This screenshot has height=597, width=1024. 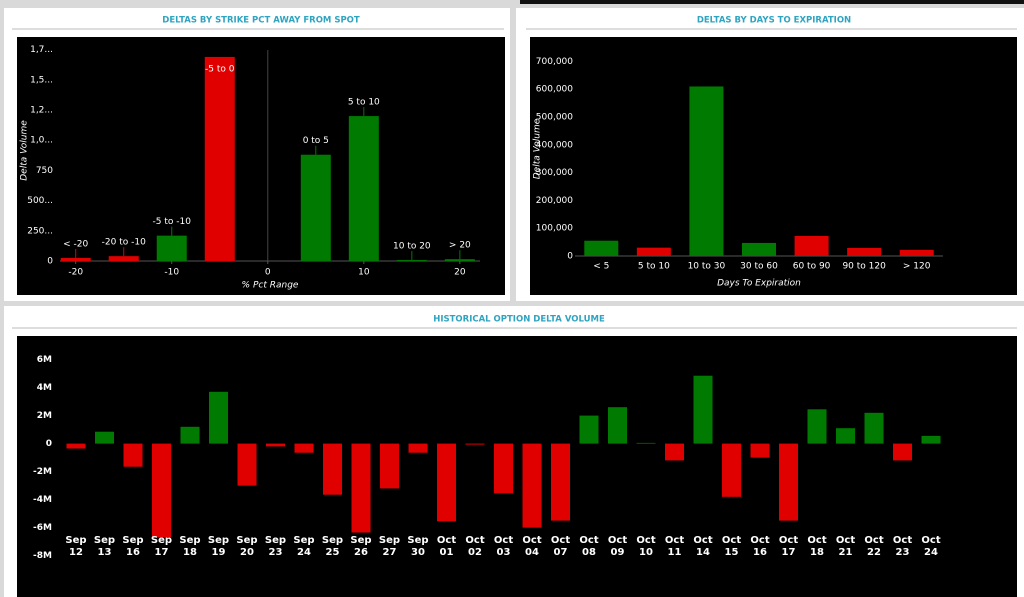 I want to click on y-tick-label: 2M, so click(x=44, y=416).